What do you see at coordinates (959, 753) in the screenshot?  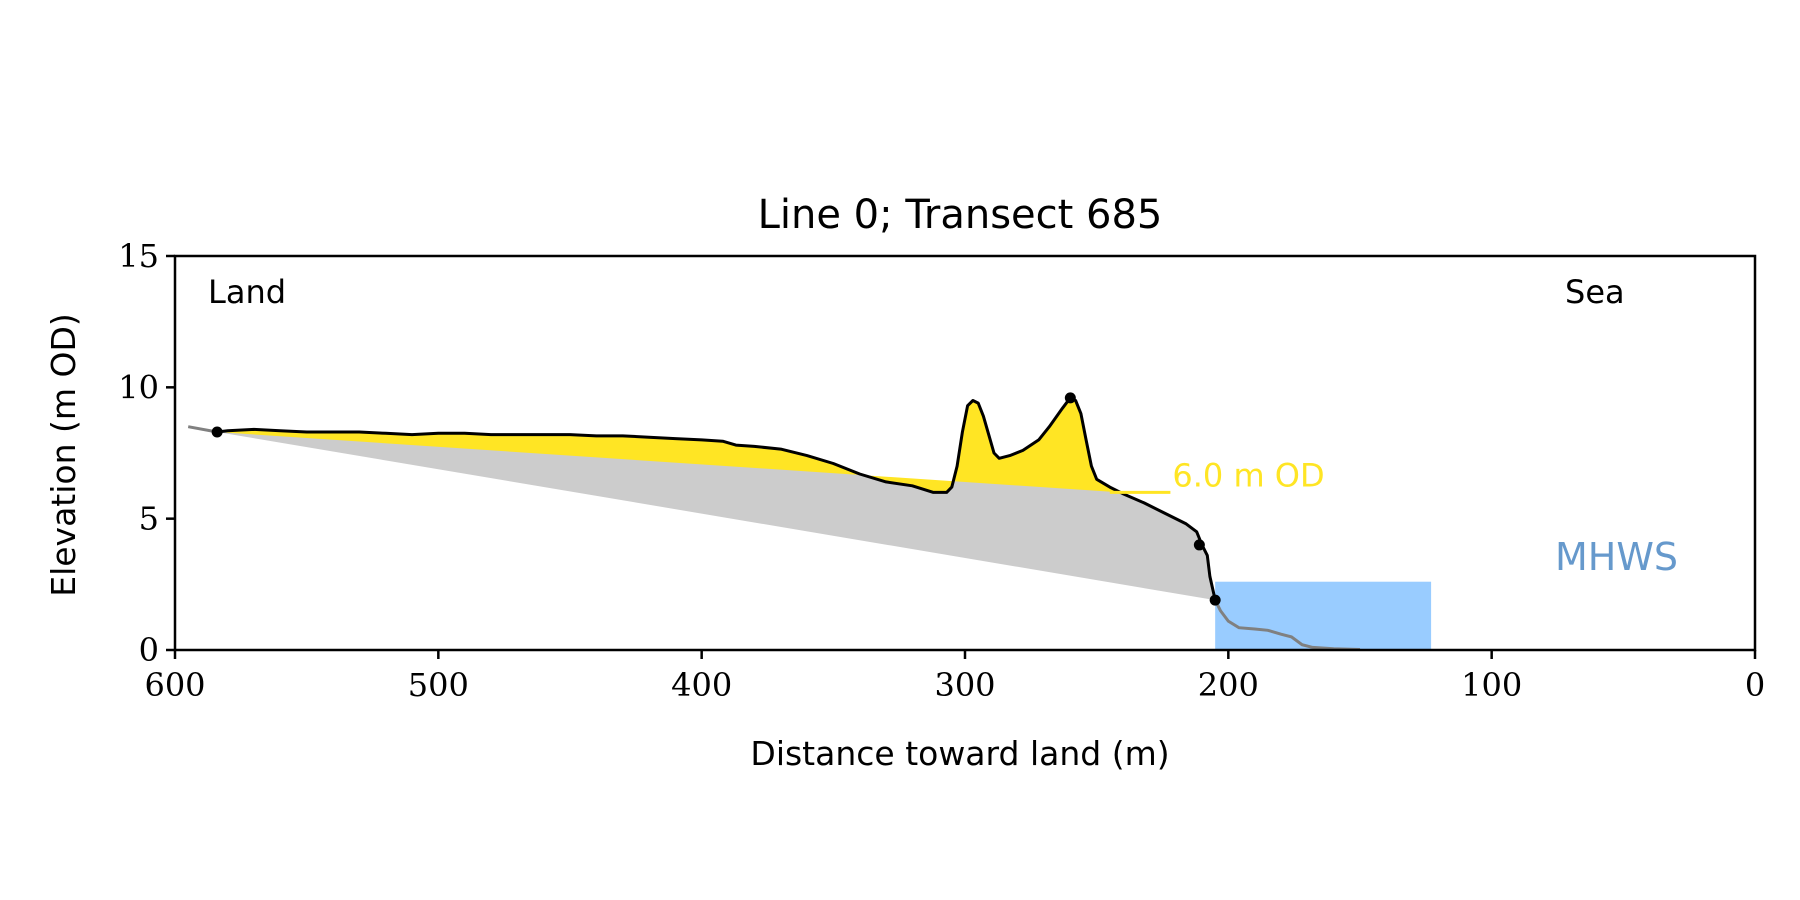 I see `x-axis-label: Distance toward land (m)` at bounding box center [959, 753].